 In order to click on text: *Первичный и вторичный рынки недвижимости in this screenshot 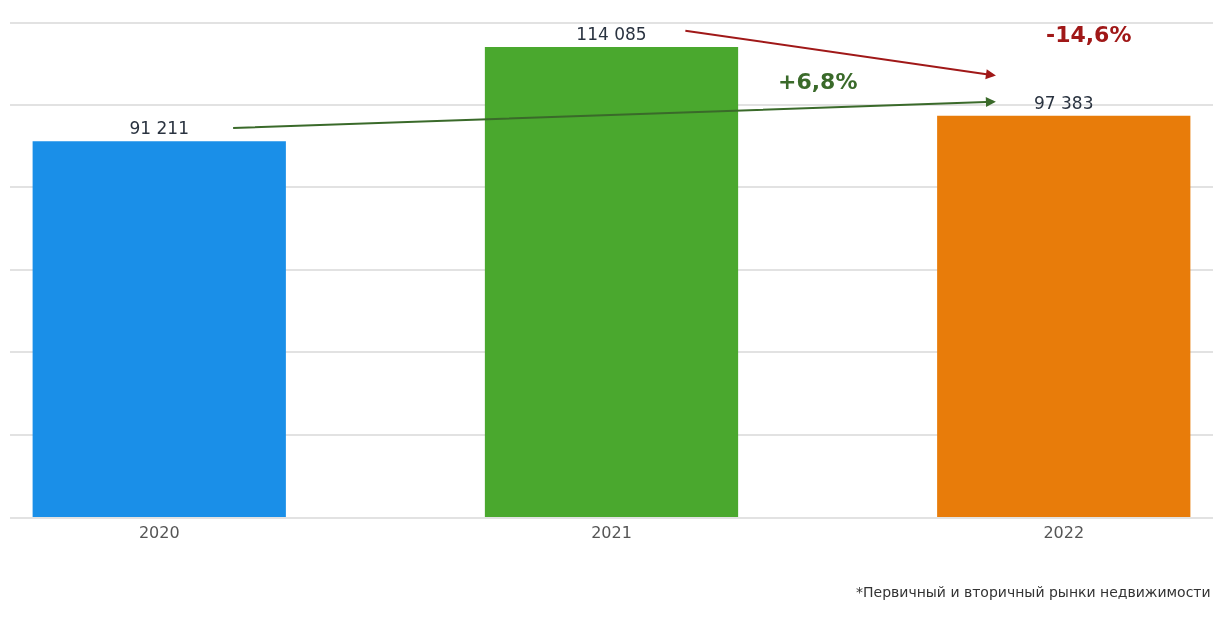, I will do `click(1033, 592)`.